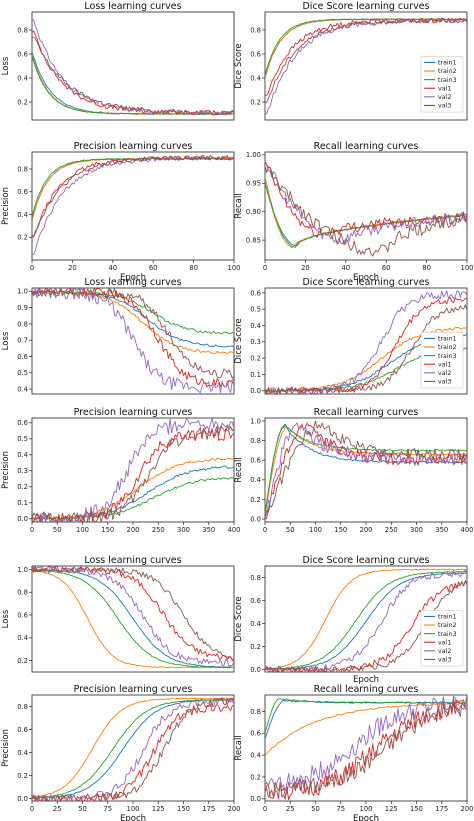 The image size is (474, 821). What do you see at coordinates (340, 530) in the screenshot?
I see `x-tick-label: 150` at bounding box center [340, 530].